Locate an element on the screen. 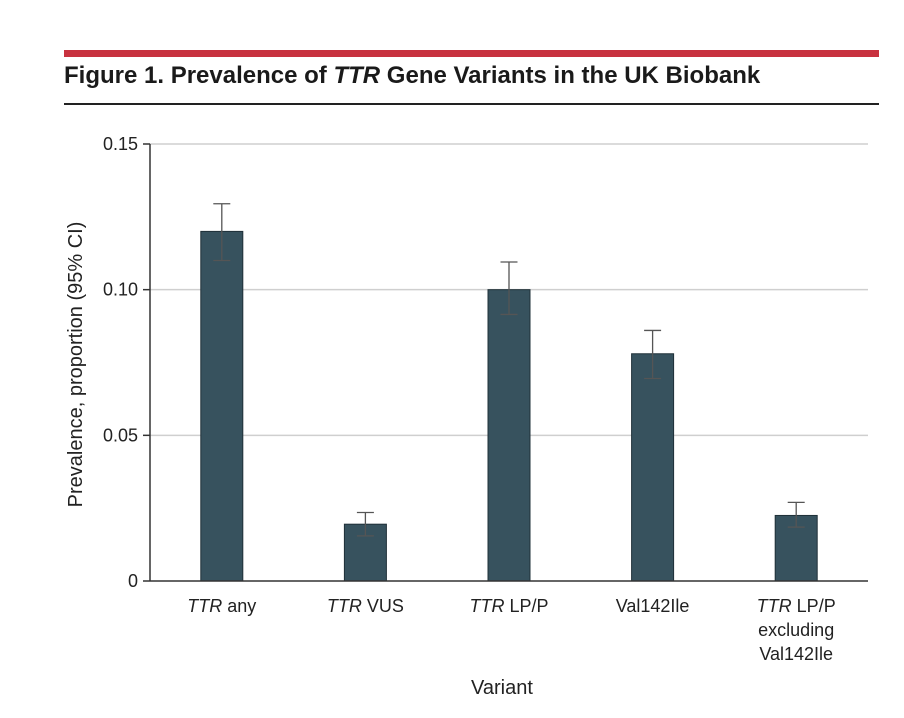 The image size is (904, 718). x-category-label: TTR any is located at coordinates (221, 606).